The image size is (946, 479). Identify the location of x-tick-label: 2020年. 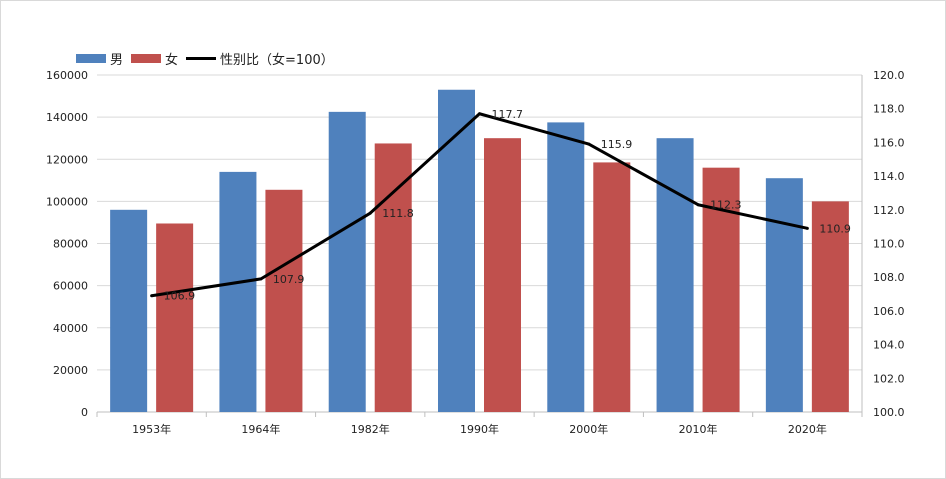
(807, 429).